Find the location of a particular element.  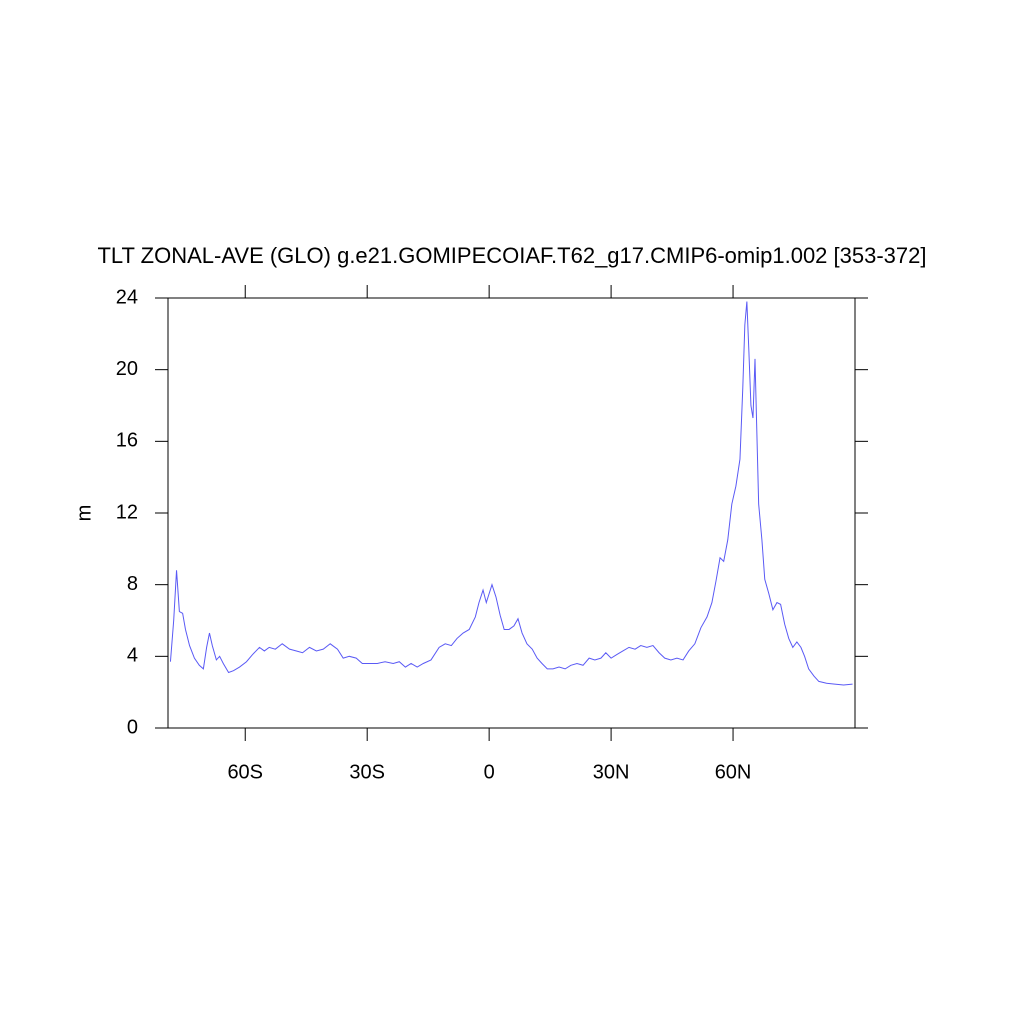

x-tick-label: 30S is located at coordinates (367, 772).